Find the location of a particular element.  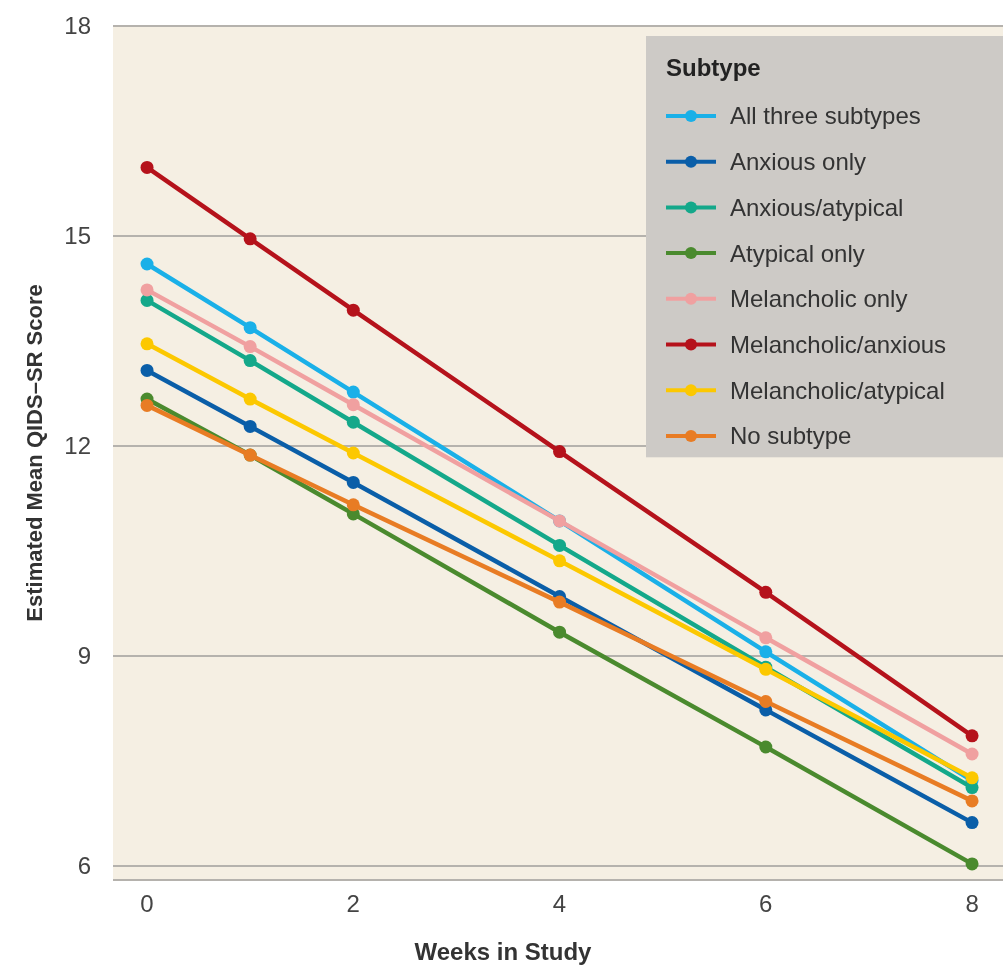

legend-label: No subtype is located at coordinates (791, 436).